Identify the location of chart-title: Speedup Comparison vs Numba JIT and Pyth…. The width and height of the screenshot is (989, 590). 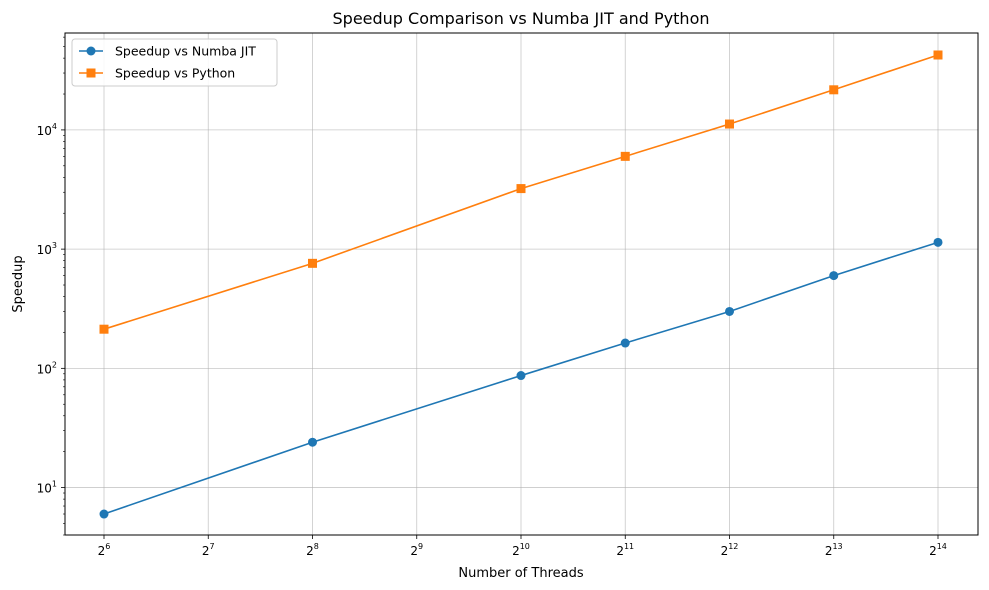
(521, 18).